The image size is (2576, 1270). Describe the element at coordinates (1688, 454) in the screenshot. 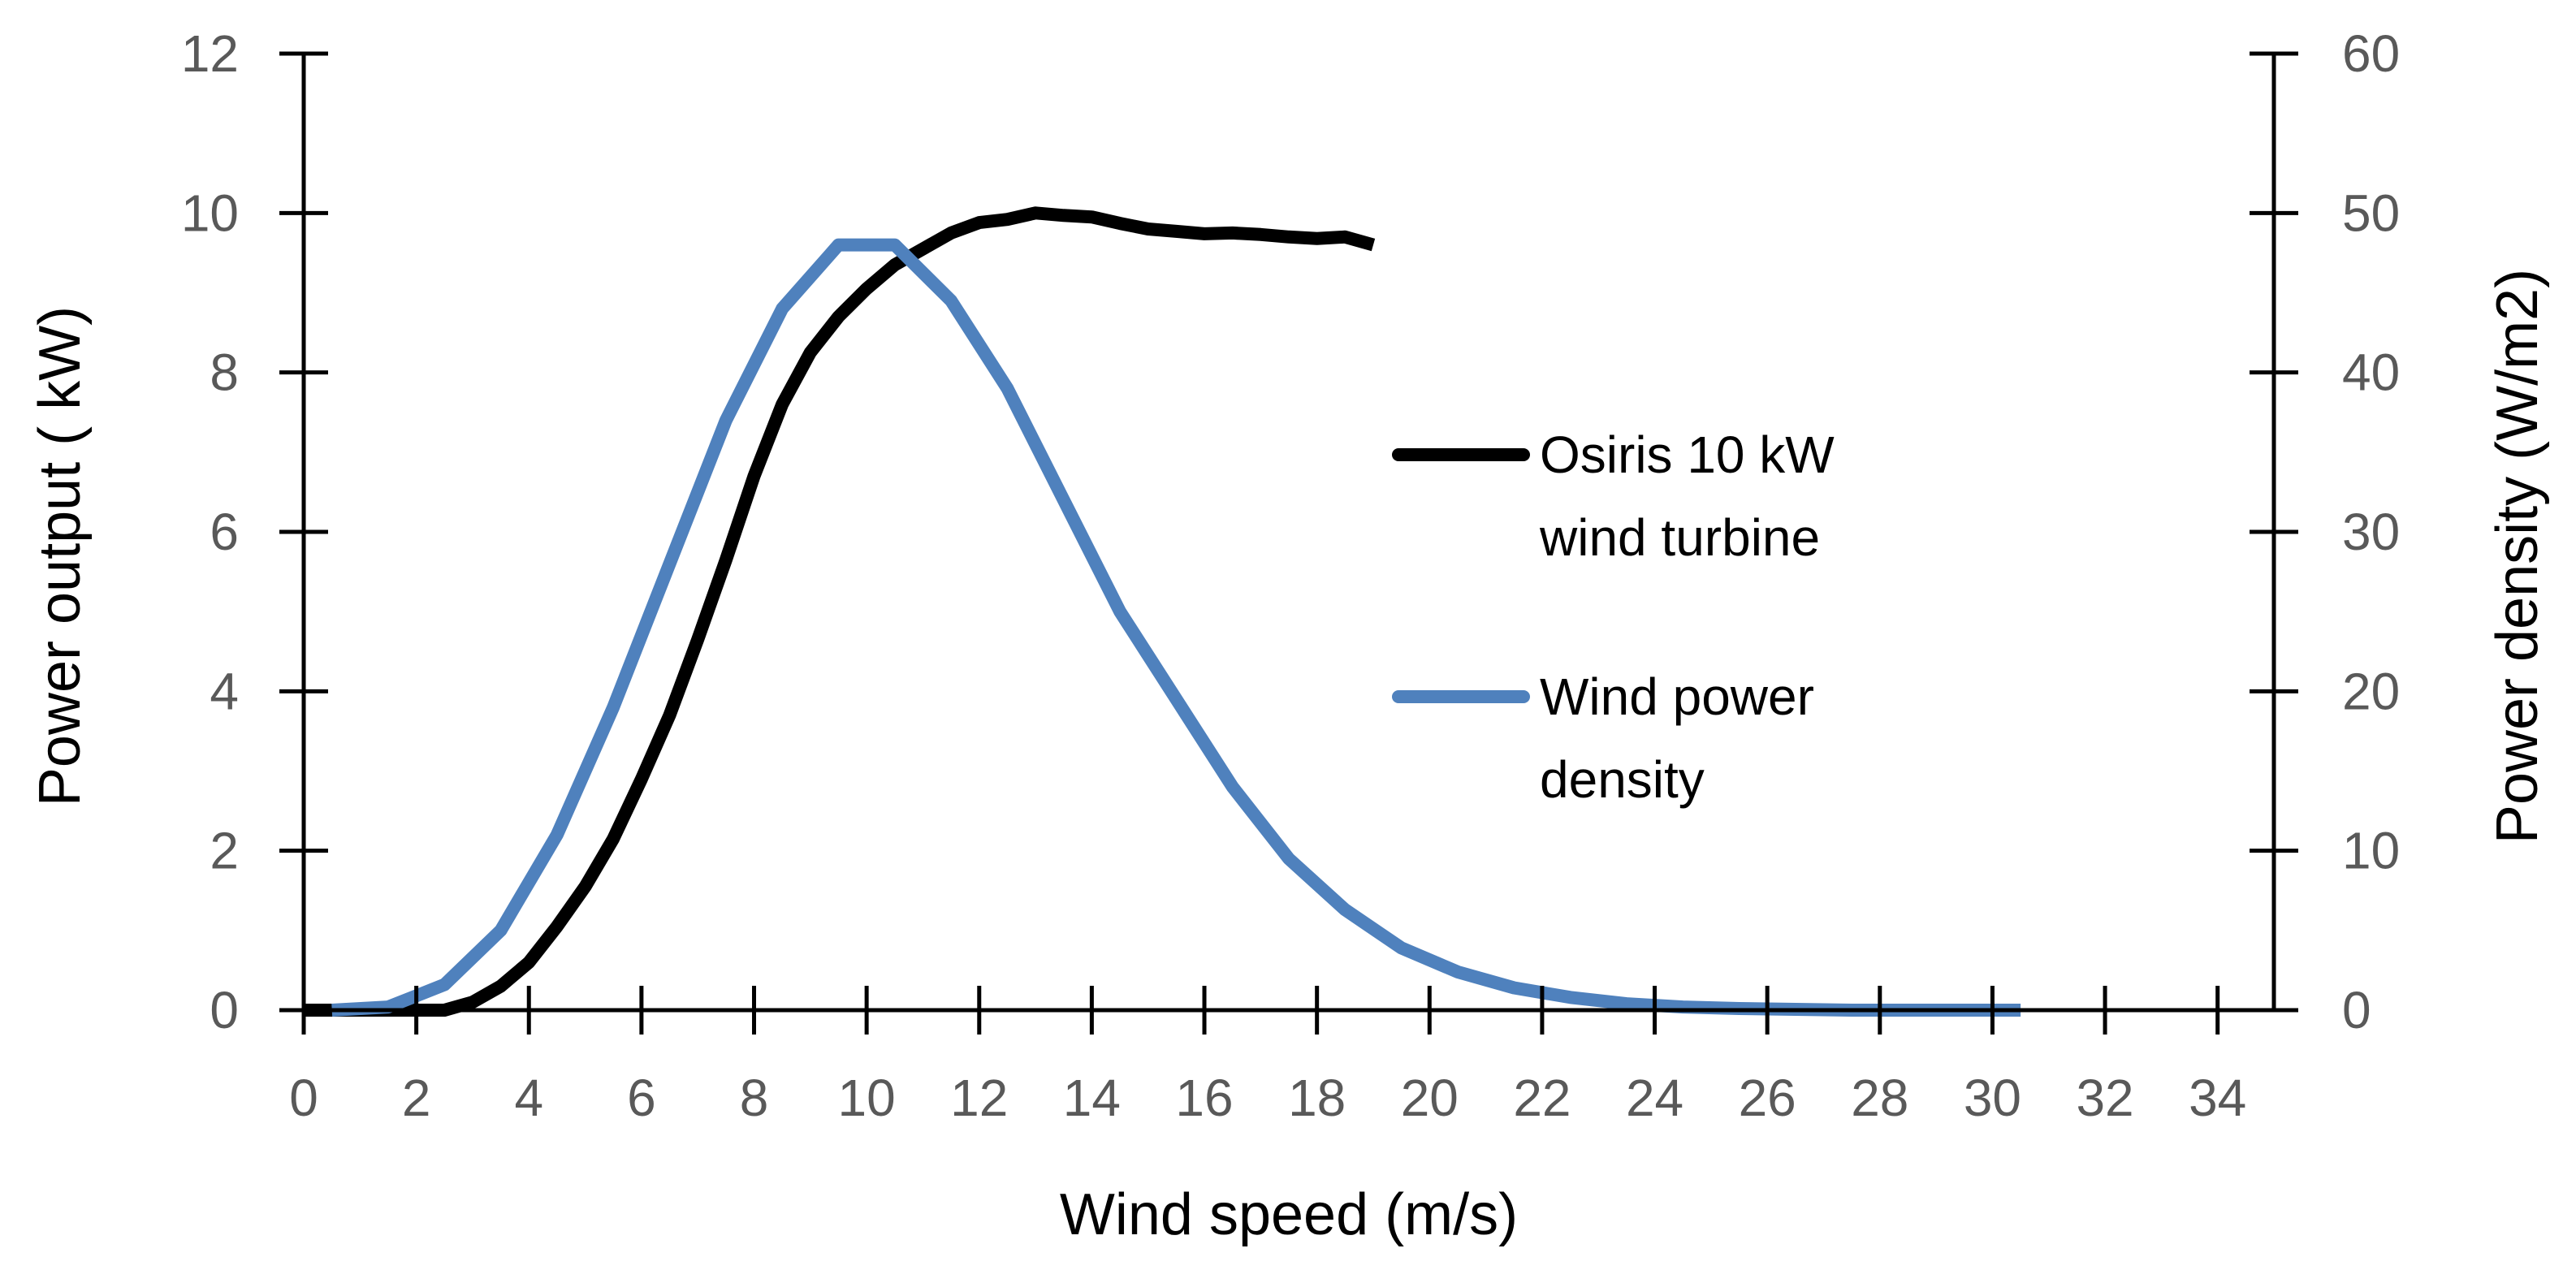

I see `legend-label-osiris-10-kw-wind-turbine: Osiris 10 kW` at that location.